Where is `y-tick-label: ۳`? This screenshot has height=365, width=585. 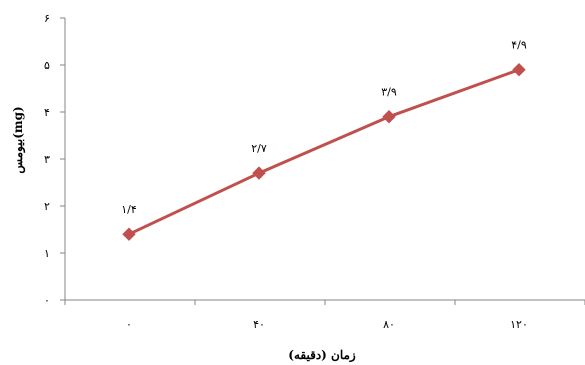 y-tick-label: ۳ is located at coordinates (47, 159).